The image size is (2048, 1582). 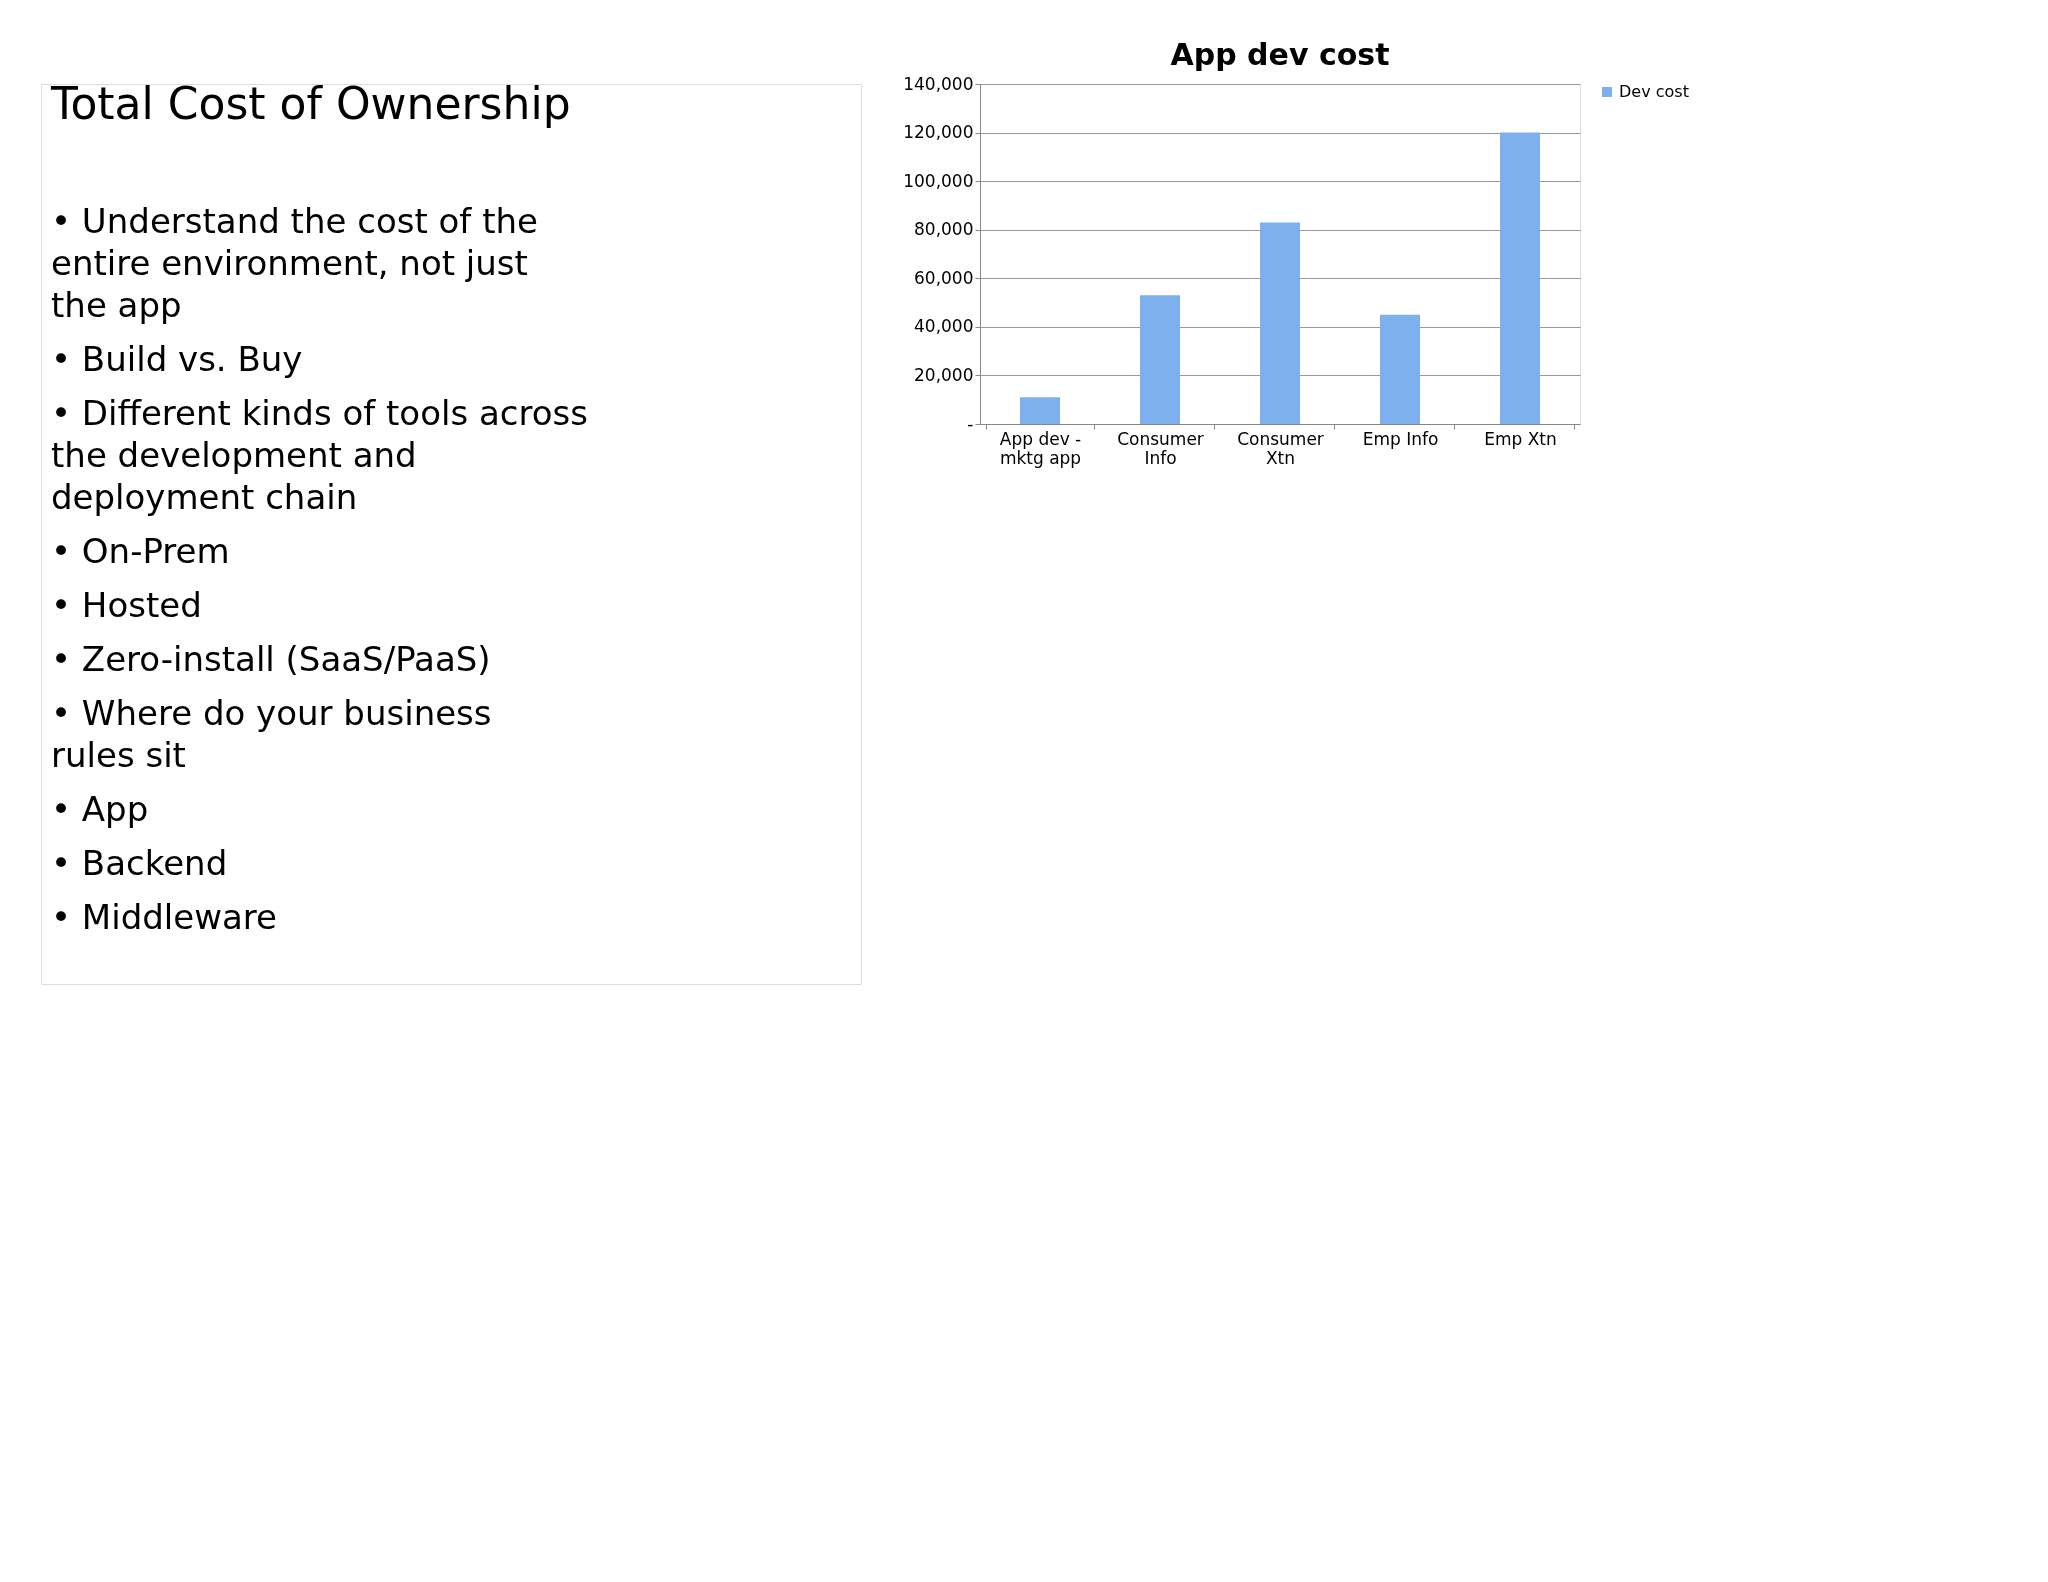 What do you see at coordinates (1280, 54) in the screenshot?
I see `chart-title: App dev cost` at bounding box center [1280, 54].